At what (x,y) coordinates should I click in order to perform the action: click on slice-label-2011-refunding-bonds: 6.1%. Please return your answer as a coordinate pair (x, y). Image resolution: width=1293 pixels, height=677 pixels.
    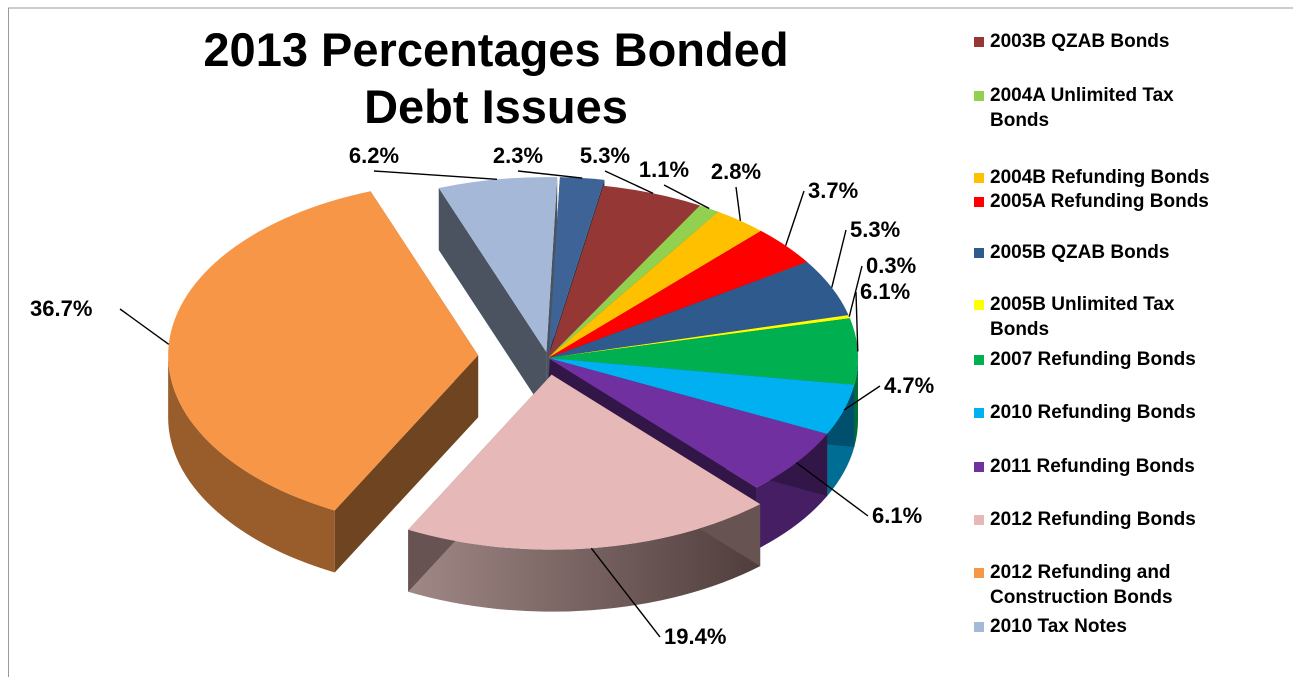
    Looking at the image, I should click on (897, 515).